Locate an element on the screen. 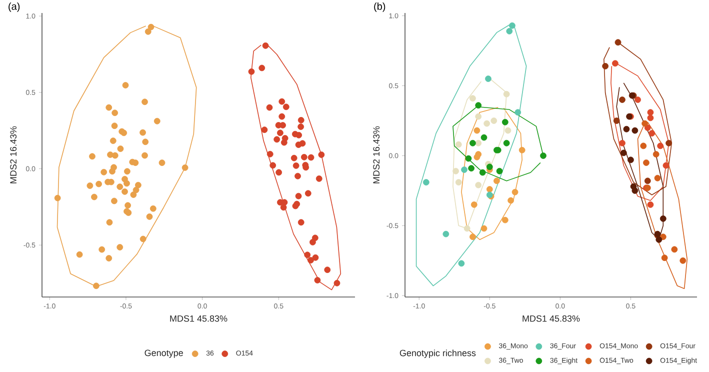 The width and height of the screenshot is (709, 372). chart-title: (b) is located at coordinates (380, 7).